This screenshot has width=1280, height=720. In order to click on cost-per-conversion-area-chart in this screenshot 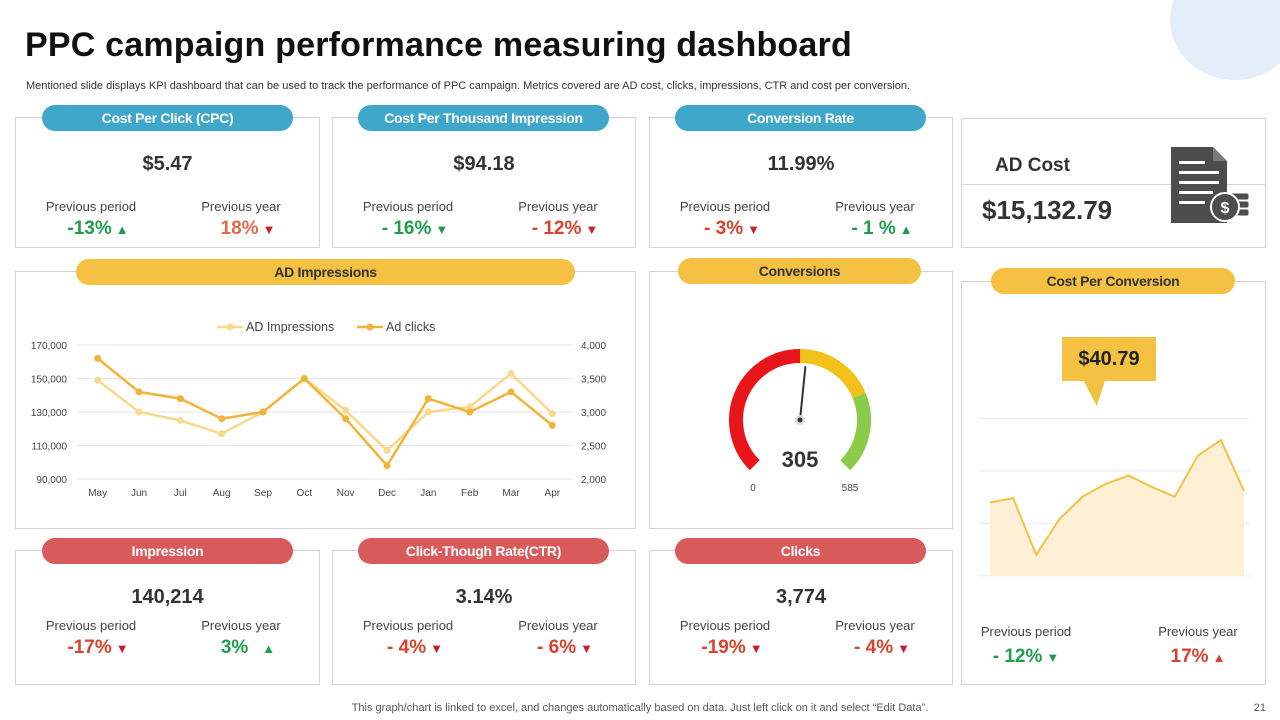, I will do `click(1115, 490)`.